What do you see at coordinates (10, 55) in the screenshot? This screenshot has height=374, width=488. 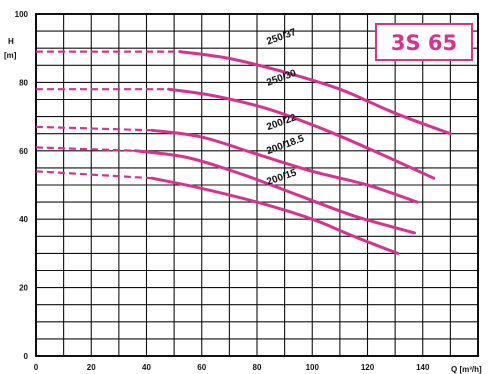 I see `y-axis-label-unit: [m]` at bounding box center [10, 55].